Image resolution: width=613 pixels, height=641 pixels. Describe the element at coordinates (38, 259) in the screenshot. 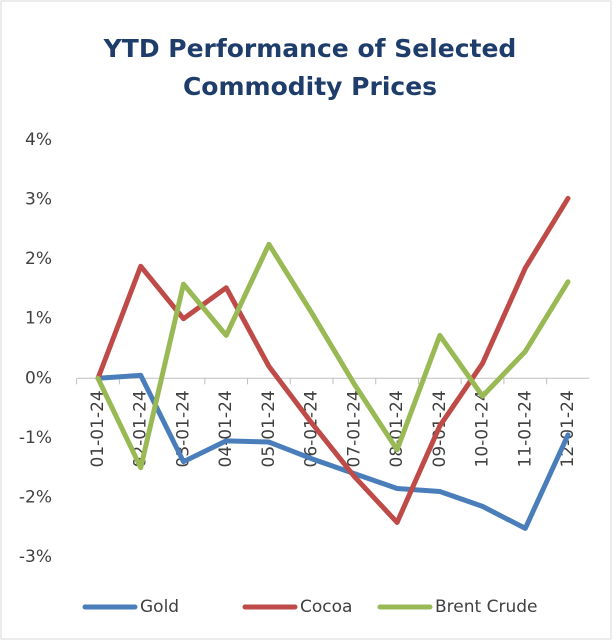

I see `y-tick-label: 2%` at that location.